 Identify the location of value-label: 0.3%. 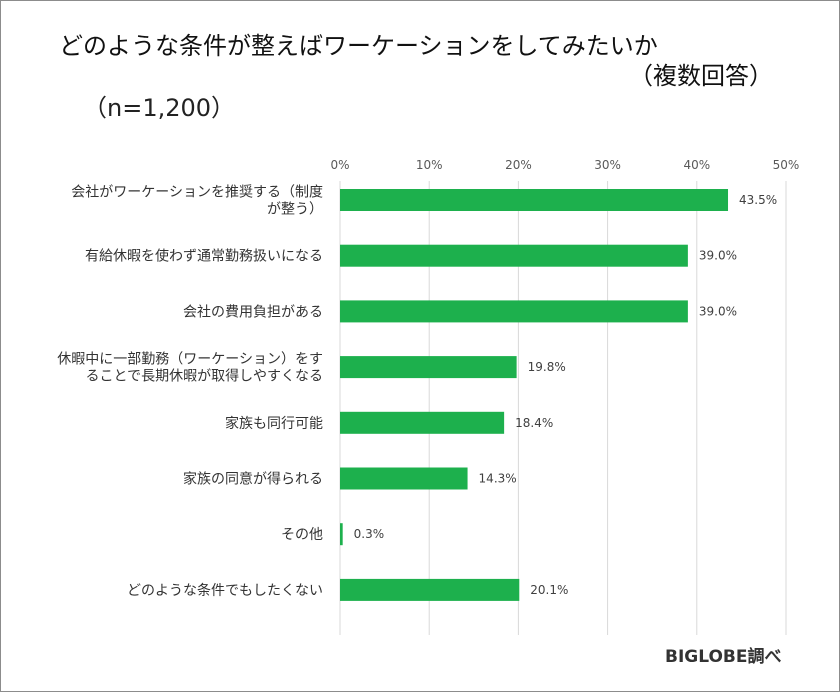
(369, 534).